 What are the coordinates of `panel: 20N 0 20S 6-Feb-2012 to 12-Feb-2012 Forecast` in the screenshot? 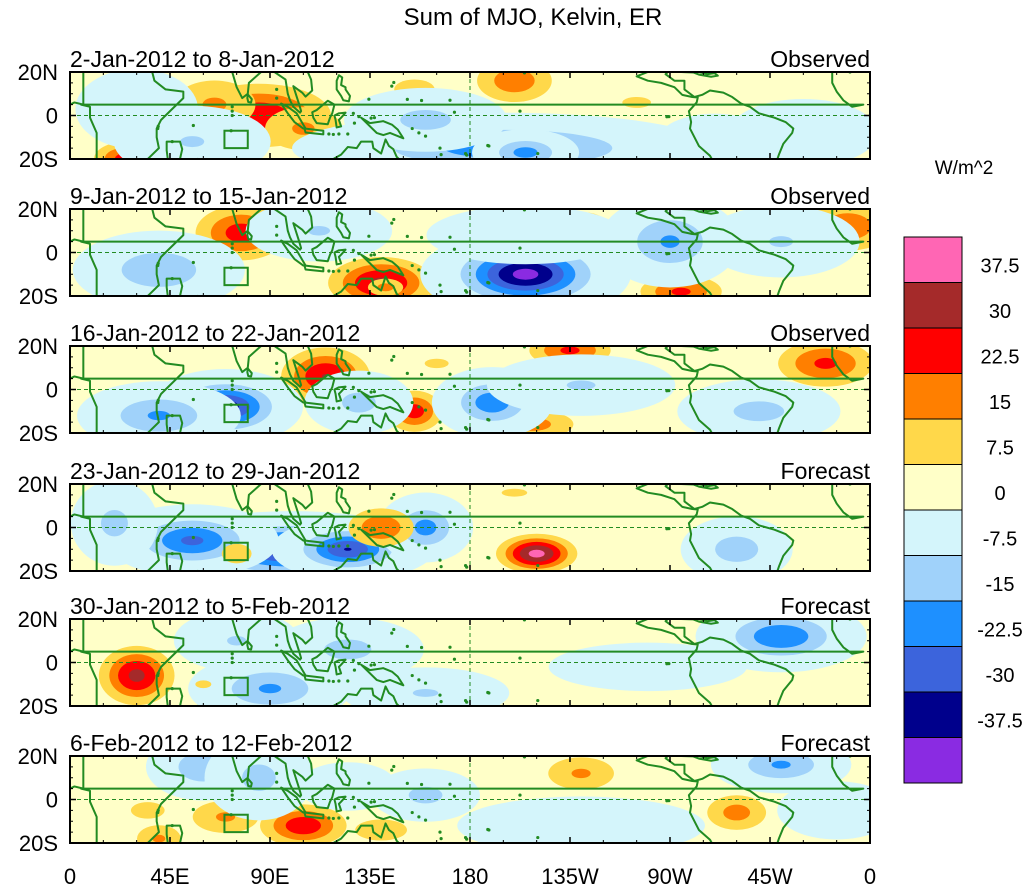 It's located at (444, 793).